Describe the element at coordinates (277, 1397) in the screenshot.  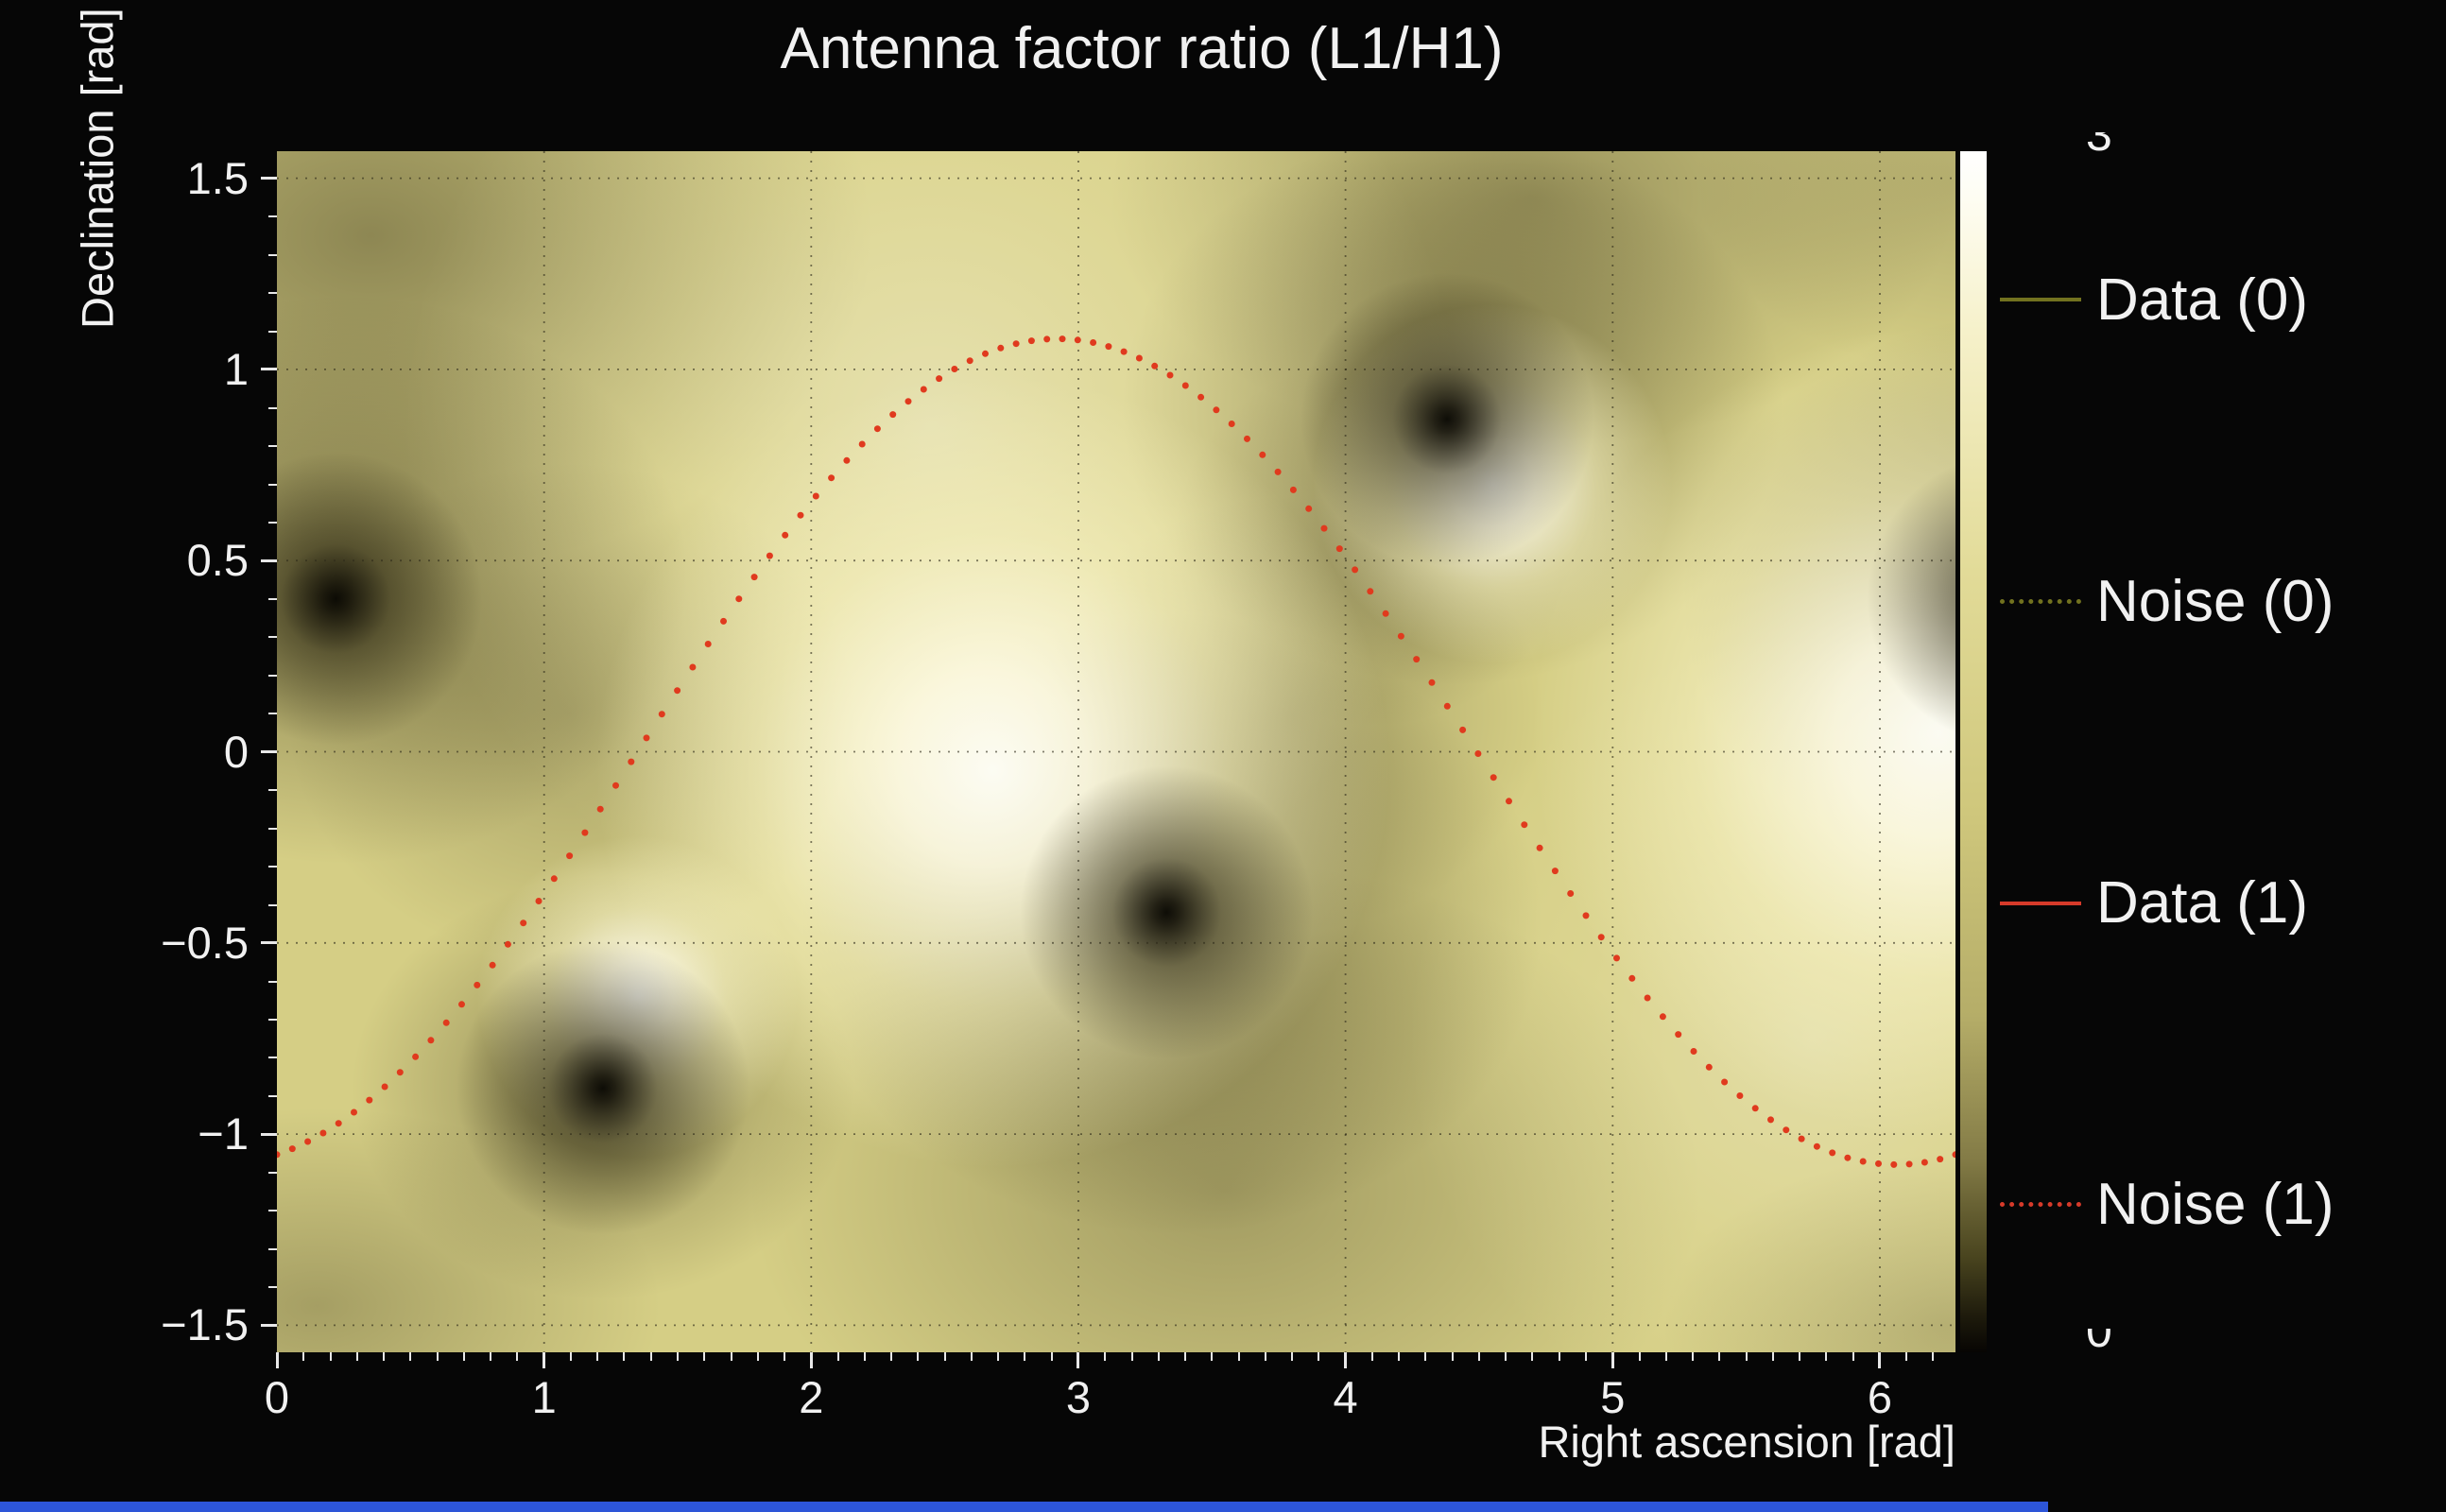
I see `x-tick-label: 0` at that location.